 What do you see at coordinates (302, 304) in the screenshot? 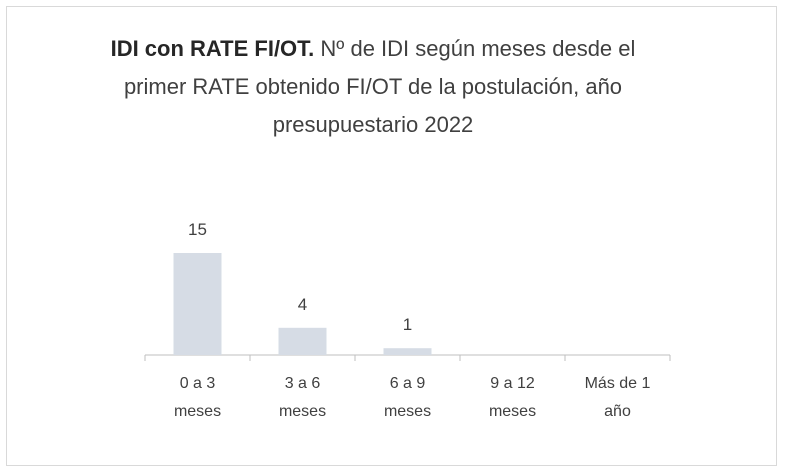
I see `data-label: 4` at bounding box center [302, 304].